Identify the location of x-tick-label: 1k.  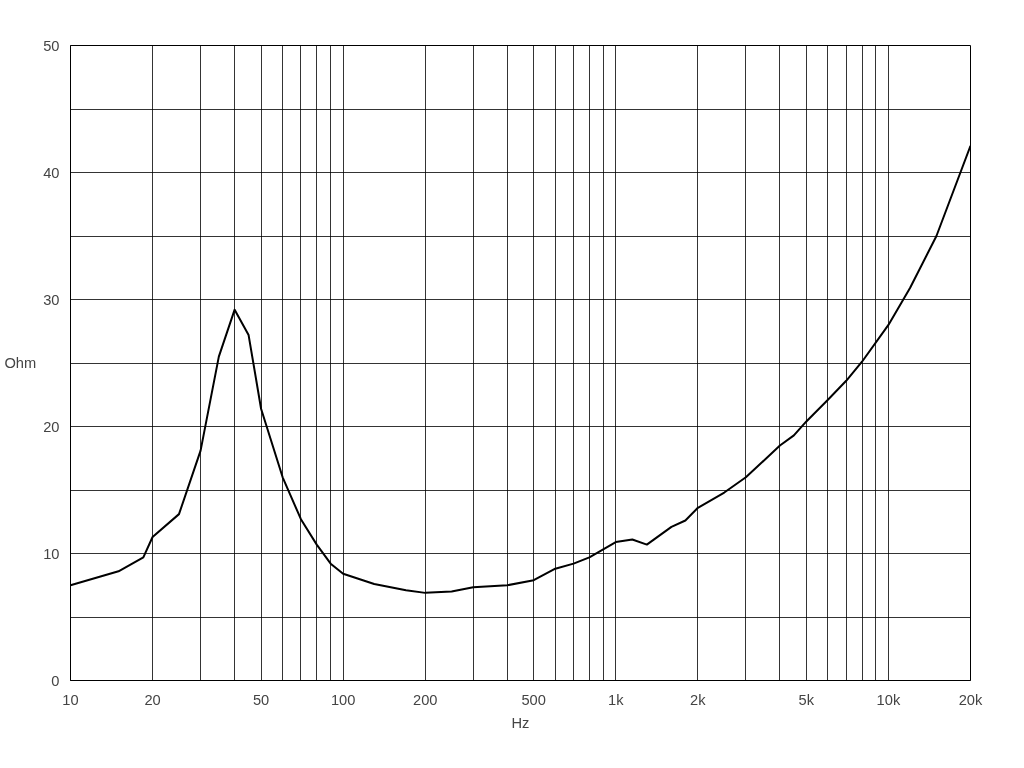
(616, 699).